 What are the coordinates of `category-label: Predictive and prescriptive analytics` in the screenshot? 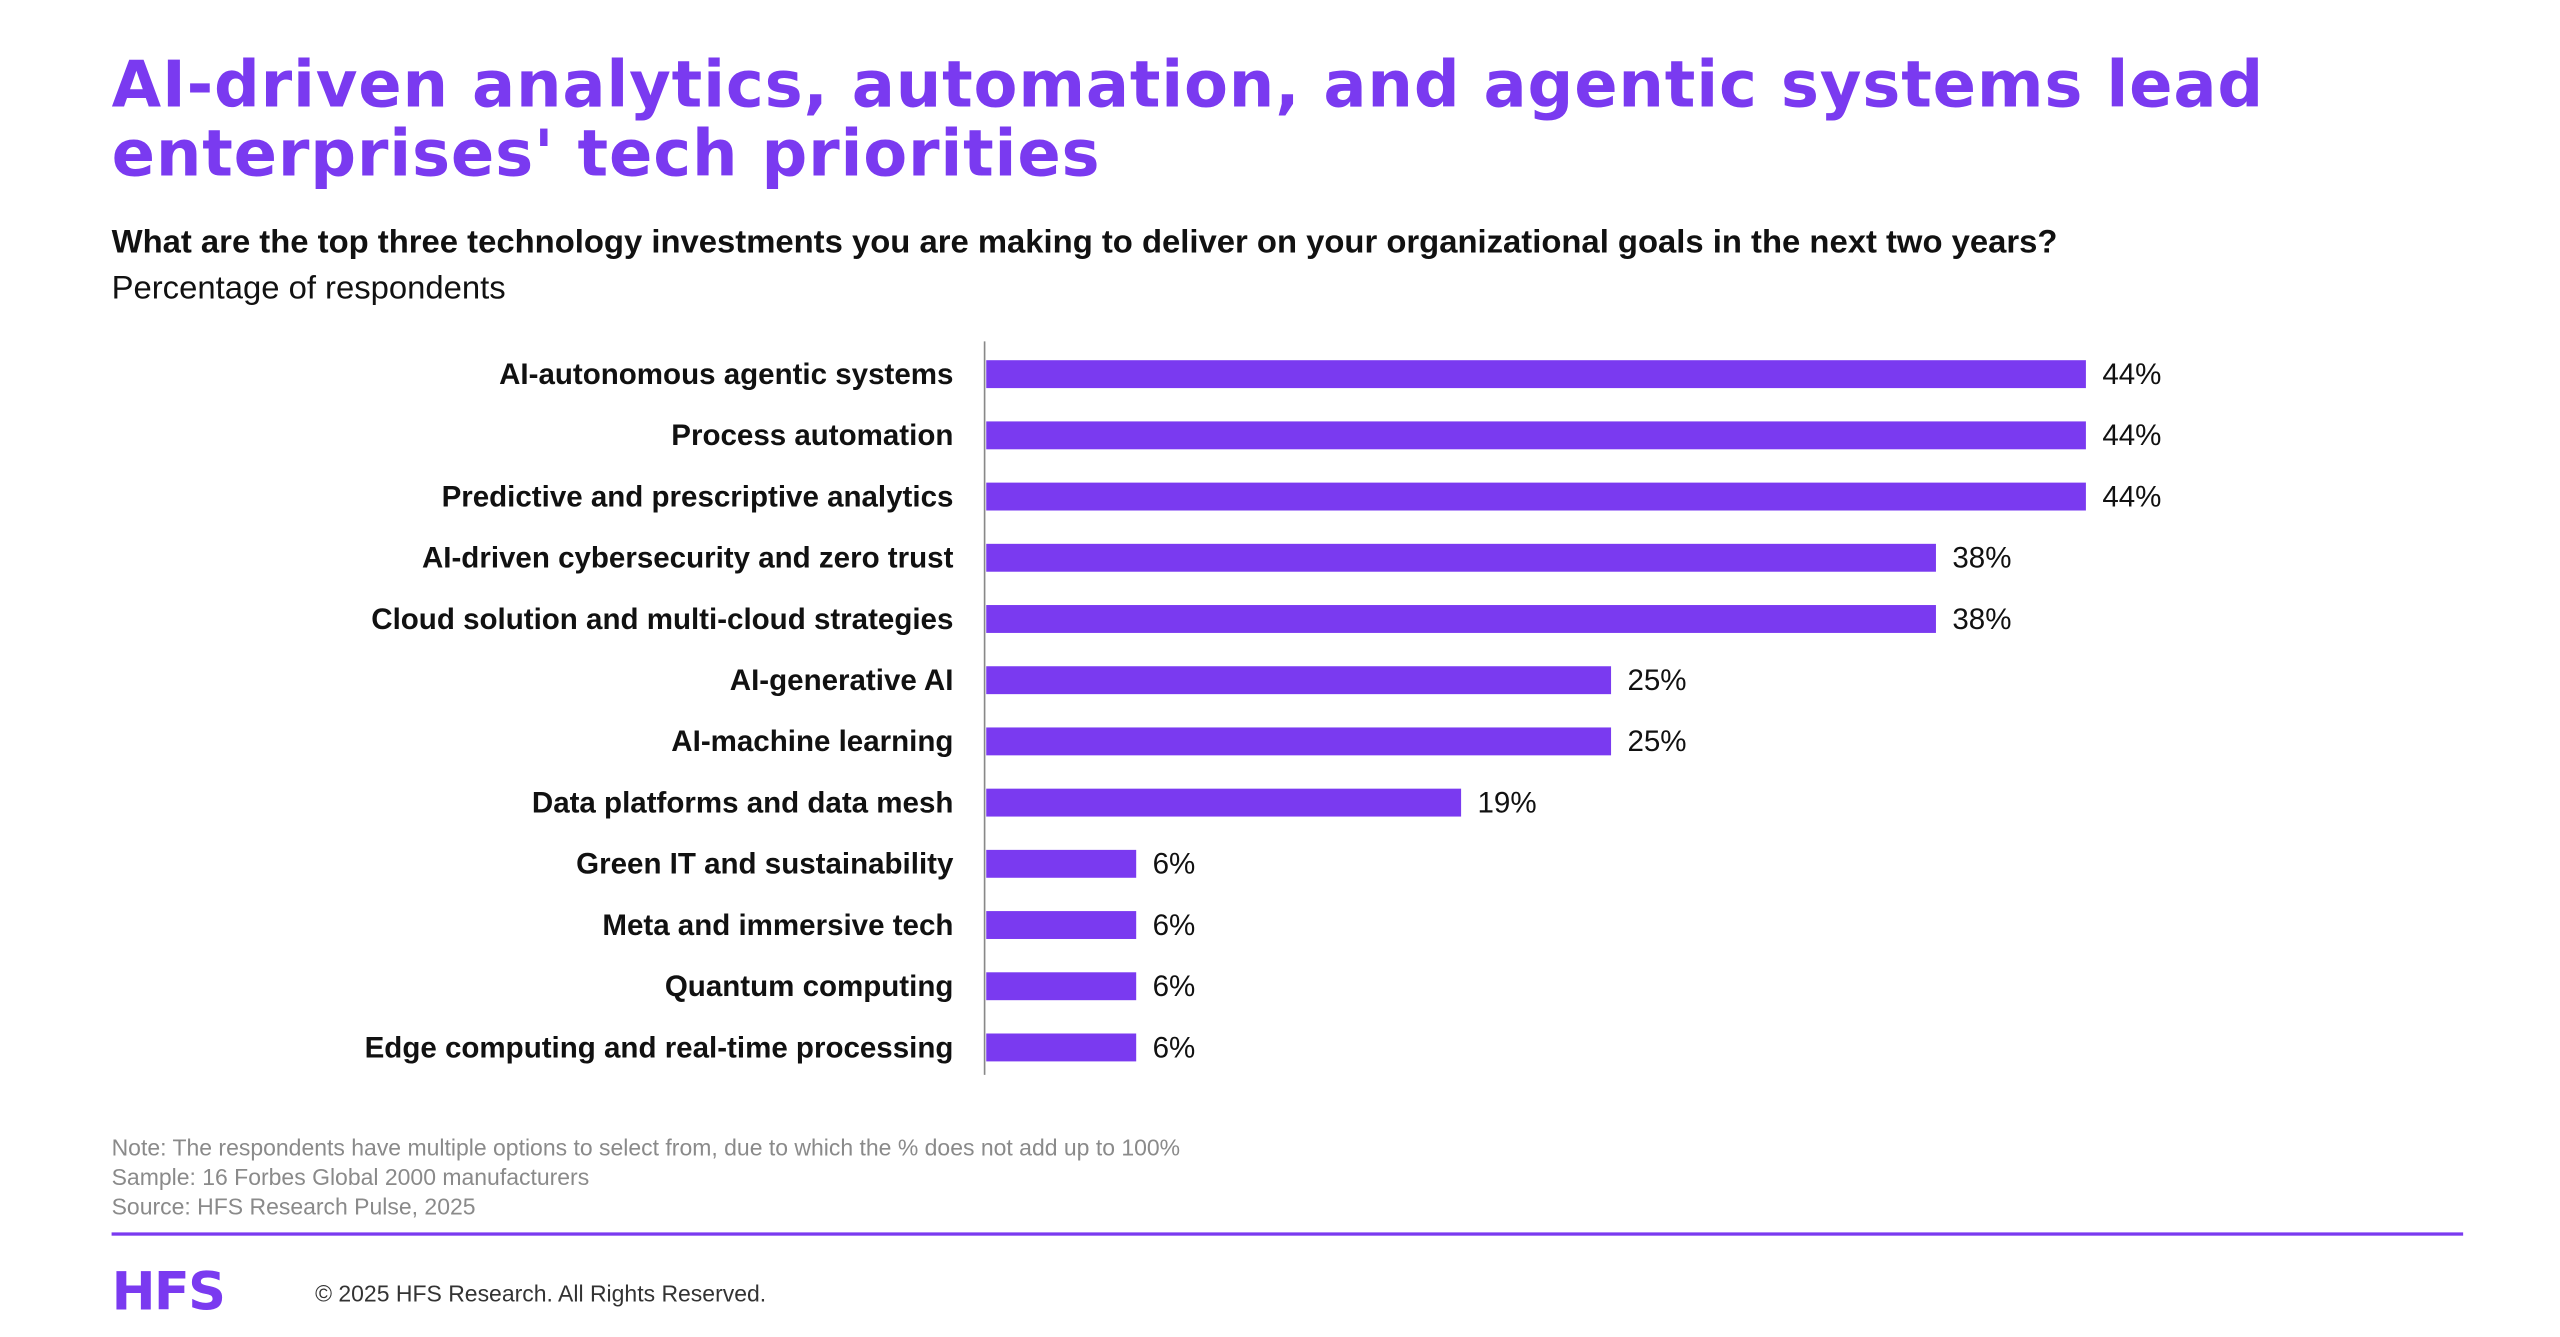 It's located at (698, 496).